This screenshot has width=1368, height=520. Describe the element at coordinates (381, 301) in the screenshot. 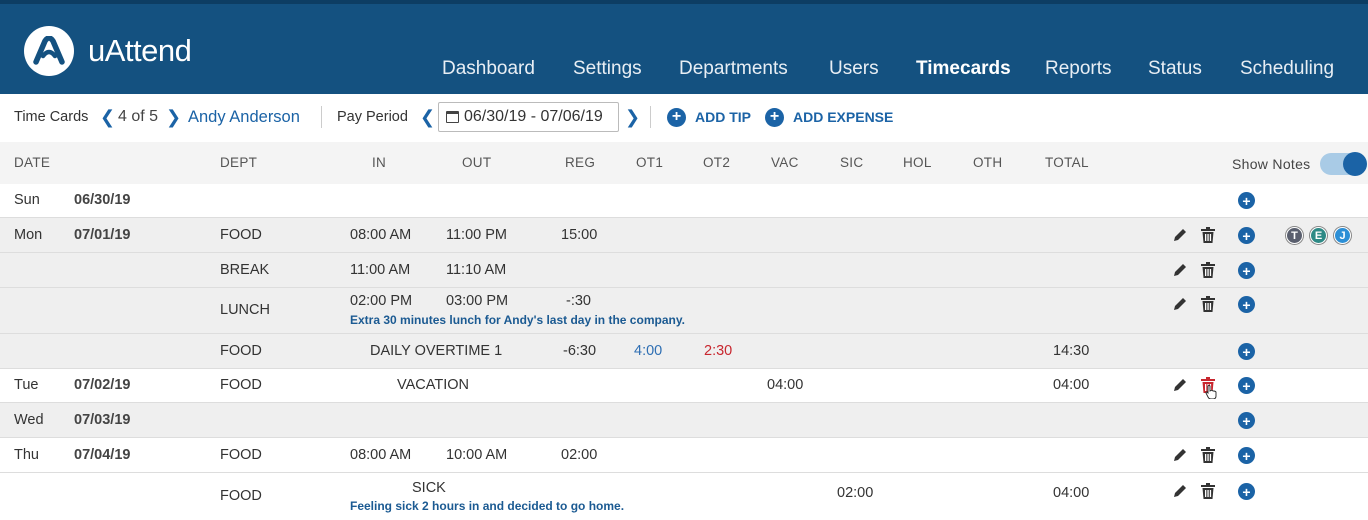

I see `row-in: 02:00 PM` at that location.